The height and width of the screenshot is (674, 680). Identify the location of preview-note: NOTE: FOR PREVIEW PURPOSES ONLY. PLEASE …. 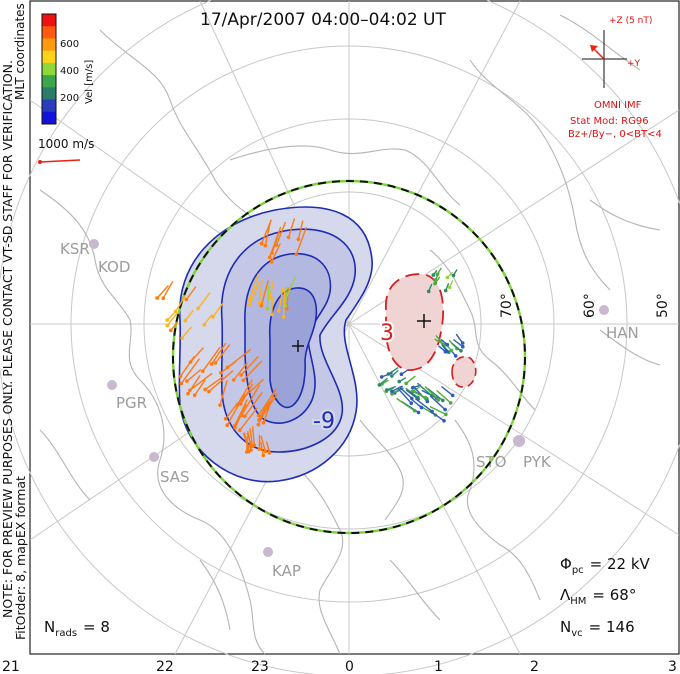
(7, 339).